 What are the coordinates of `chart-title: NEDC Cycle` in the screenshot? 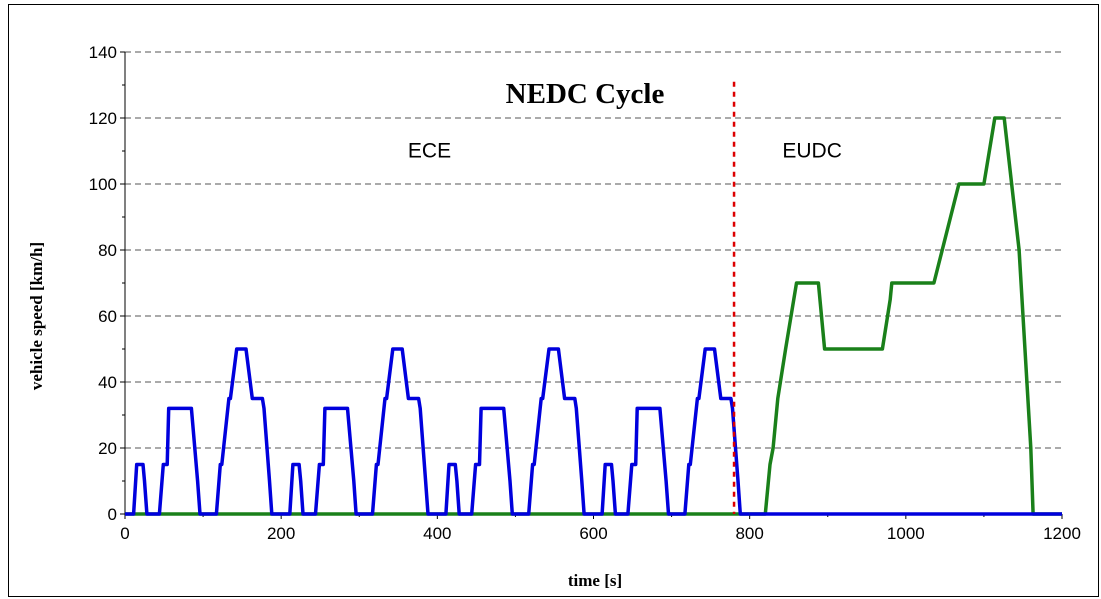 It's located at (585, 94).